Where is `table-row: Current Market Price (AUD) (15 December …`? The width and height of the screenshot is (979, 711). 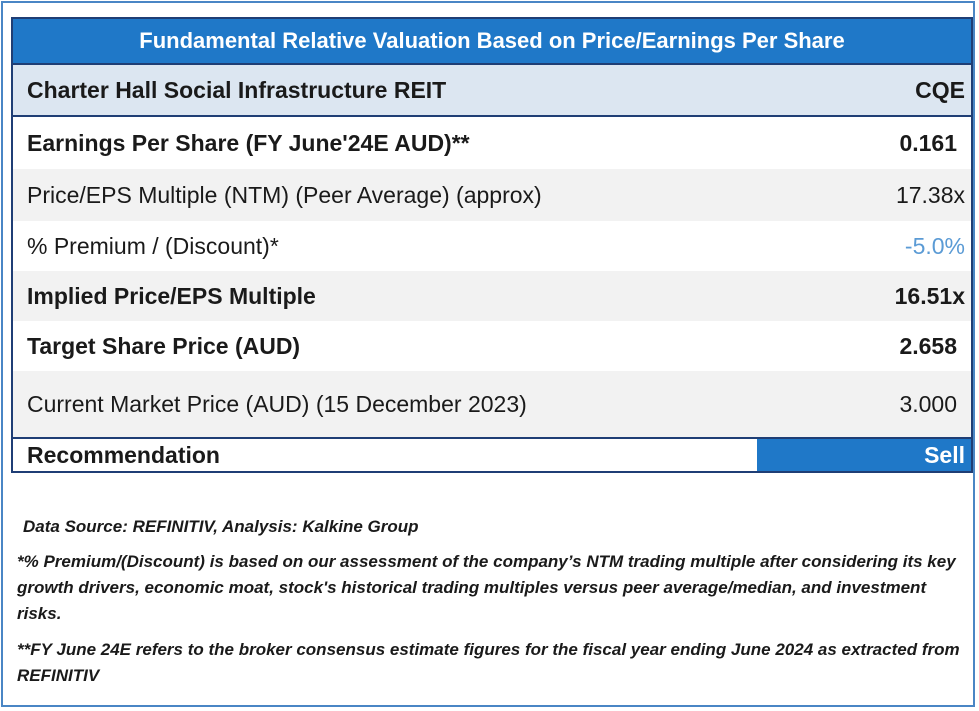 table-row: Current Market Price (AUD) (15 December … is located at coordinates (492, 404).